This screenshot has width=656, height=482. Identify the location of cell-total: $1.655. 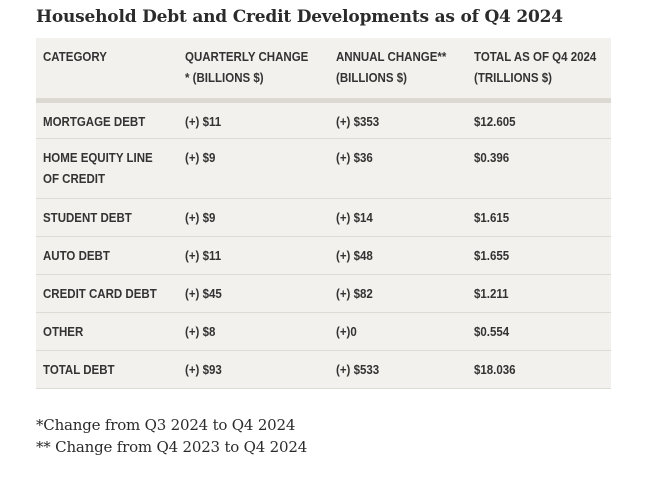
(542, 255).